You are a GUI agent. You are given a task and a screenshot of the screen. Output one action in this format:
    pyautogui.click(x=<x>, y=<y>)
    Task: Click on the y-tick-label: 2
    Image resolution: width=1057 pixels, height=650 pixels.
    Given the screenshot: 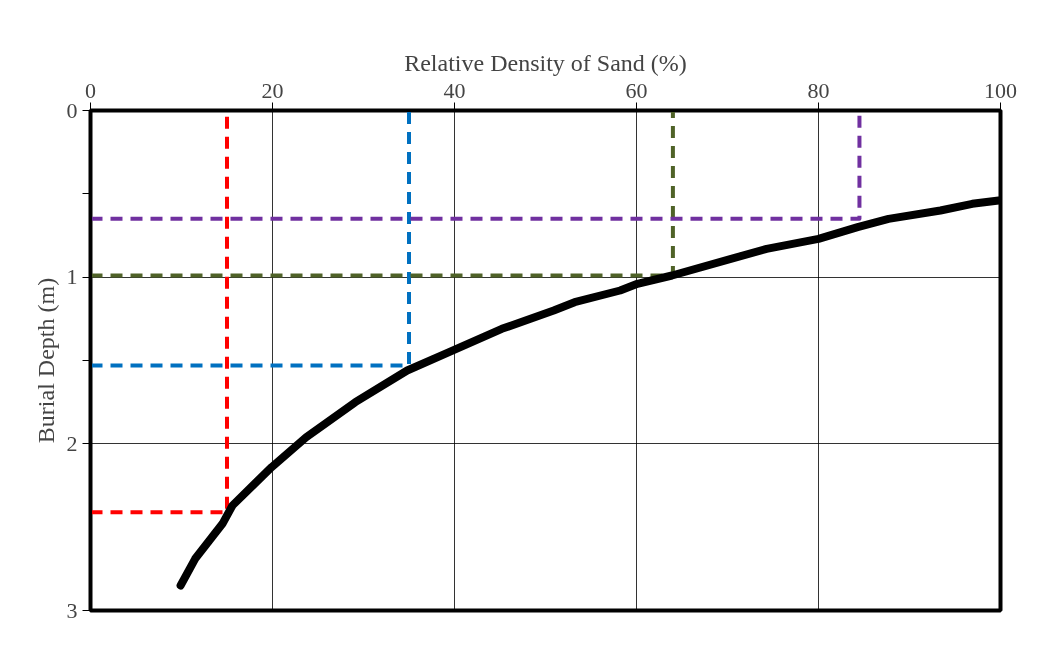 What is the action you would take?
    pyautogui.click(x=72, y=443)
    